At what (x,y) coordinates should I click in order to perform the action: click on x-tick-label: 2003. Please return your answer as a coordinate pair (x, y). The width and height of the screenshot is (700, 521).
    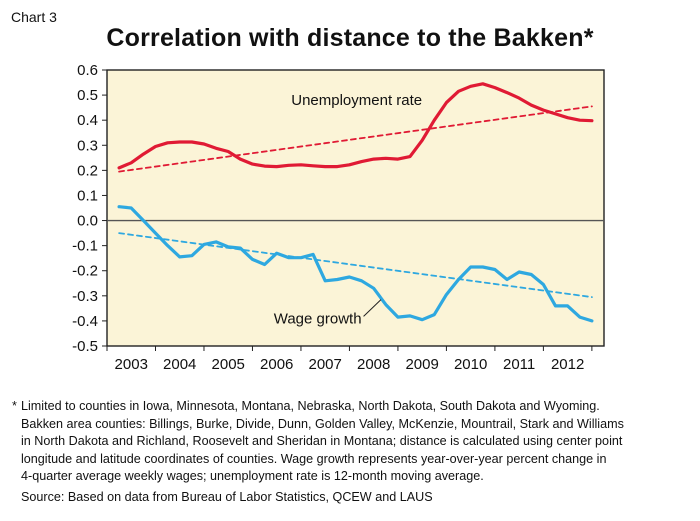
    Looking at the image, I should click on (131, 364).